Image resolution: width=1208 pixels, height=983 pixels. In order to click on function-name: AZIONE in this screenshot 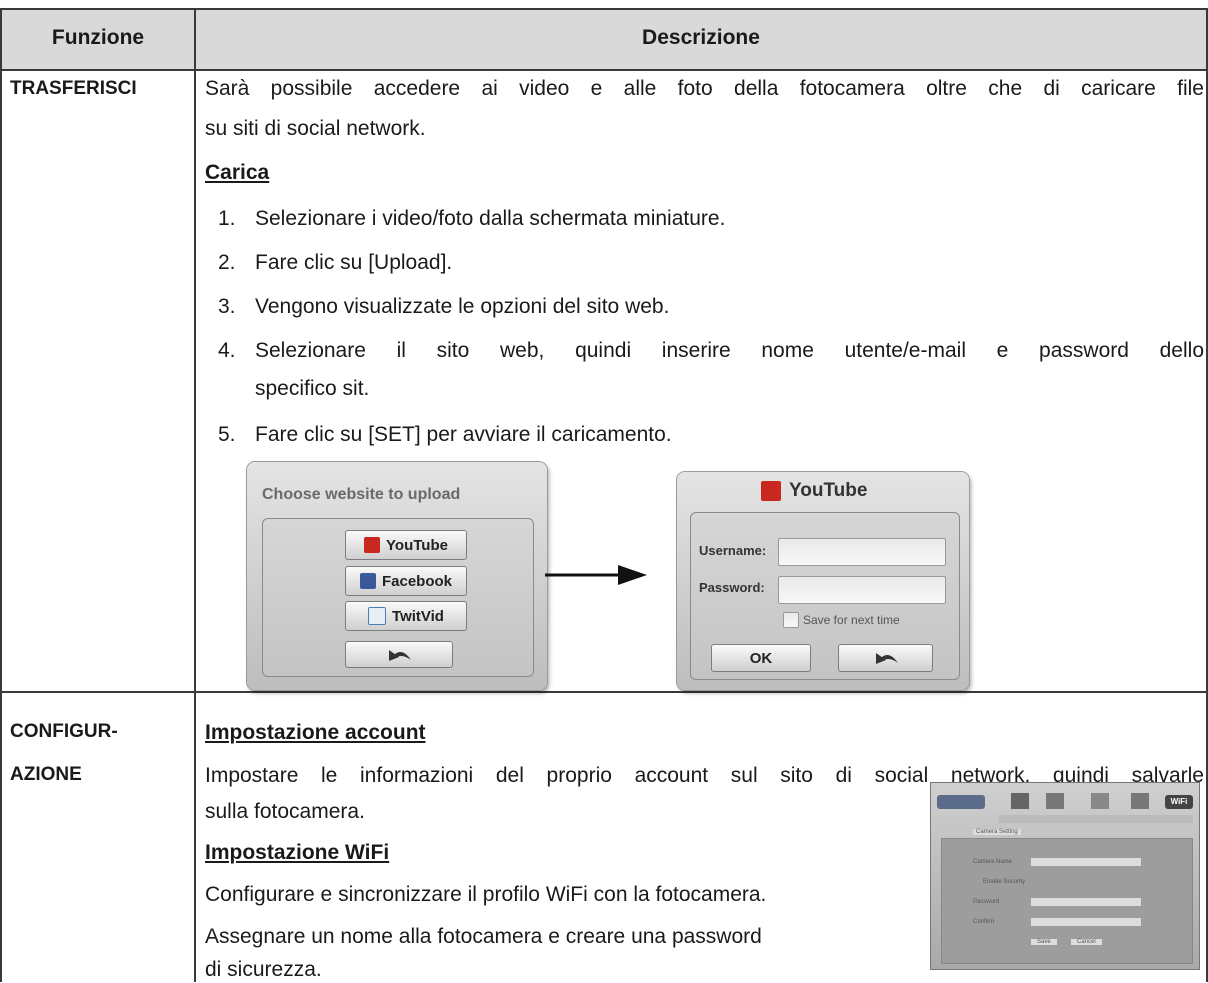, I will do `click(46, 774)`.